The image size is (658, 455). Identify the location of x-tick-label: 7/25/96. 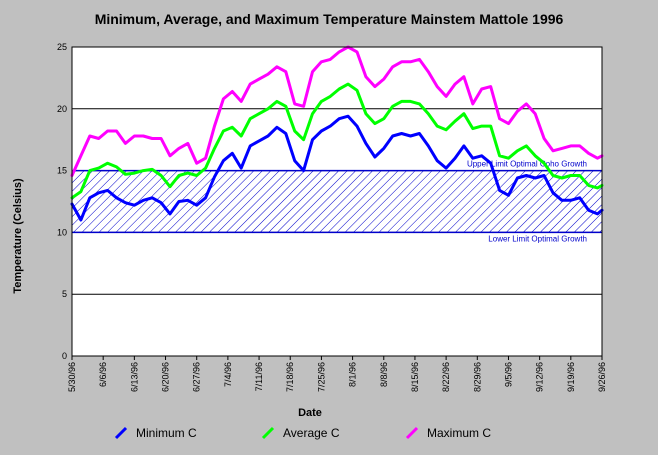
(321, 377).